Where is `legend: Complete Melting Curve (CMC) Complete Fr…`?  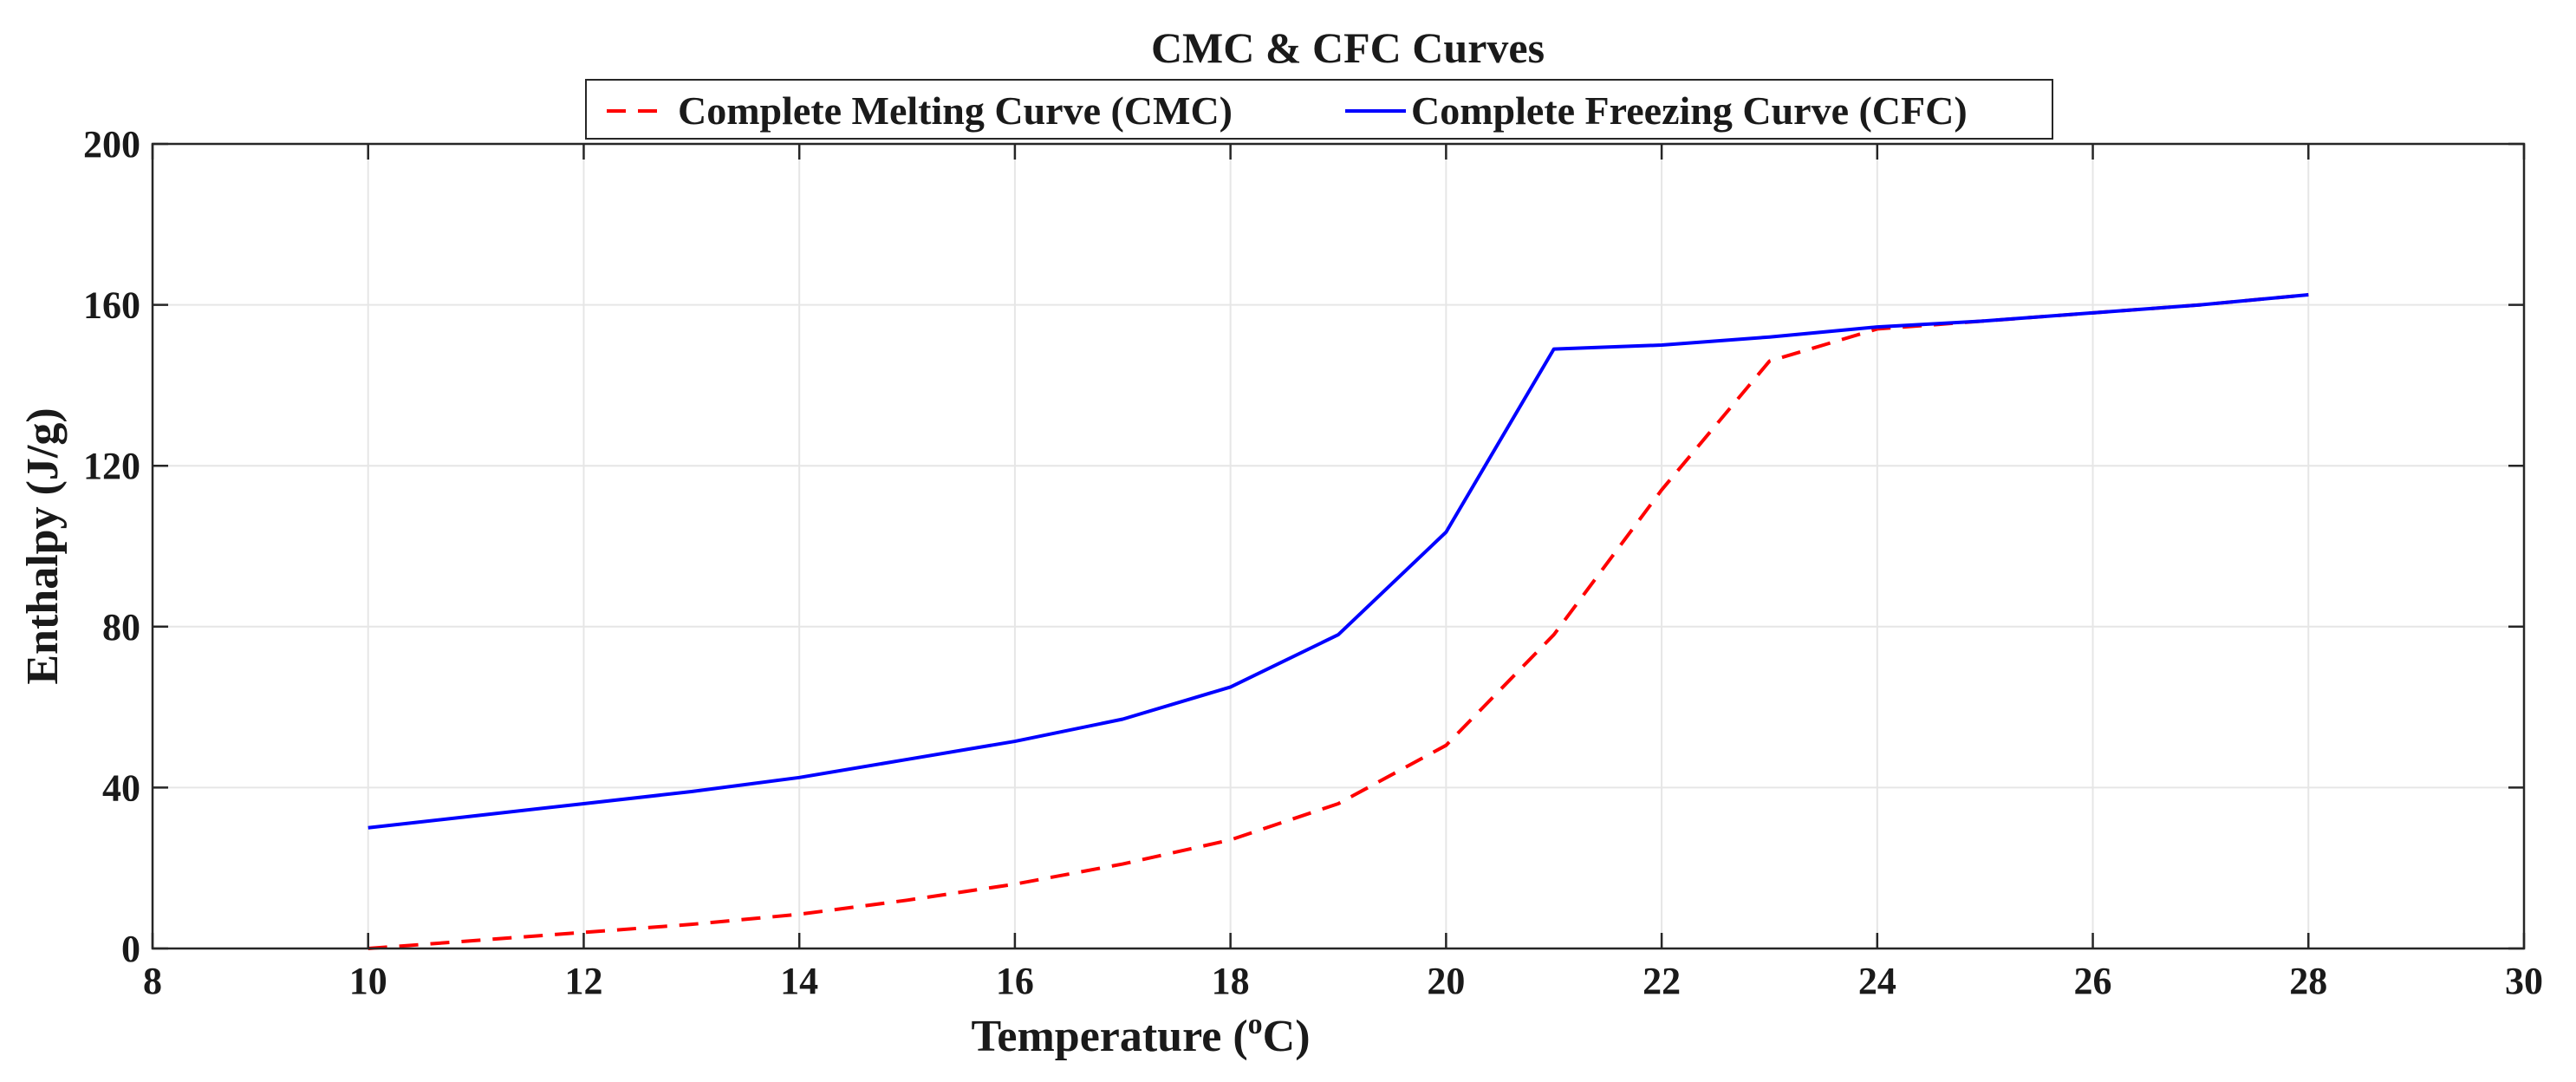
legend: Complete Melting Curve (CMC) Complete Fr… is located at coordinates (1319, 109).